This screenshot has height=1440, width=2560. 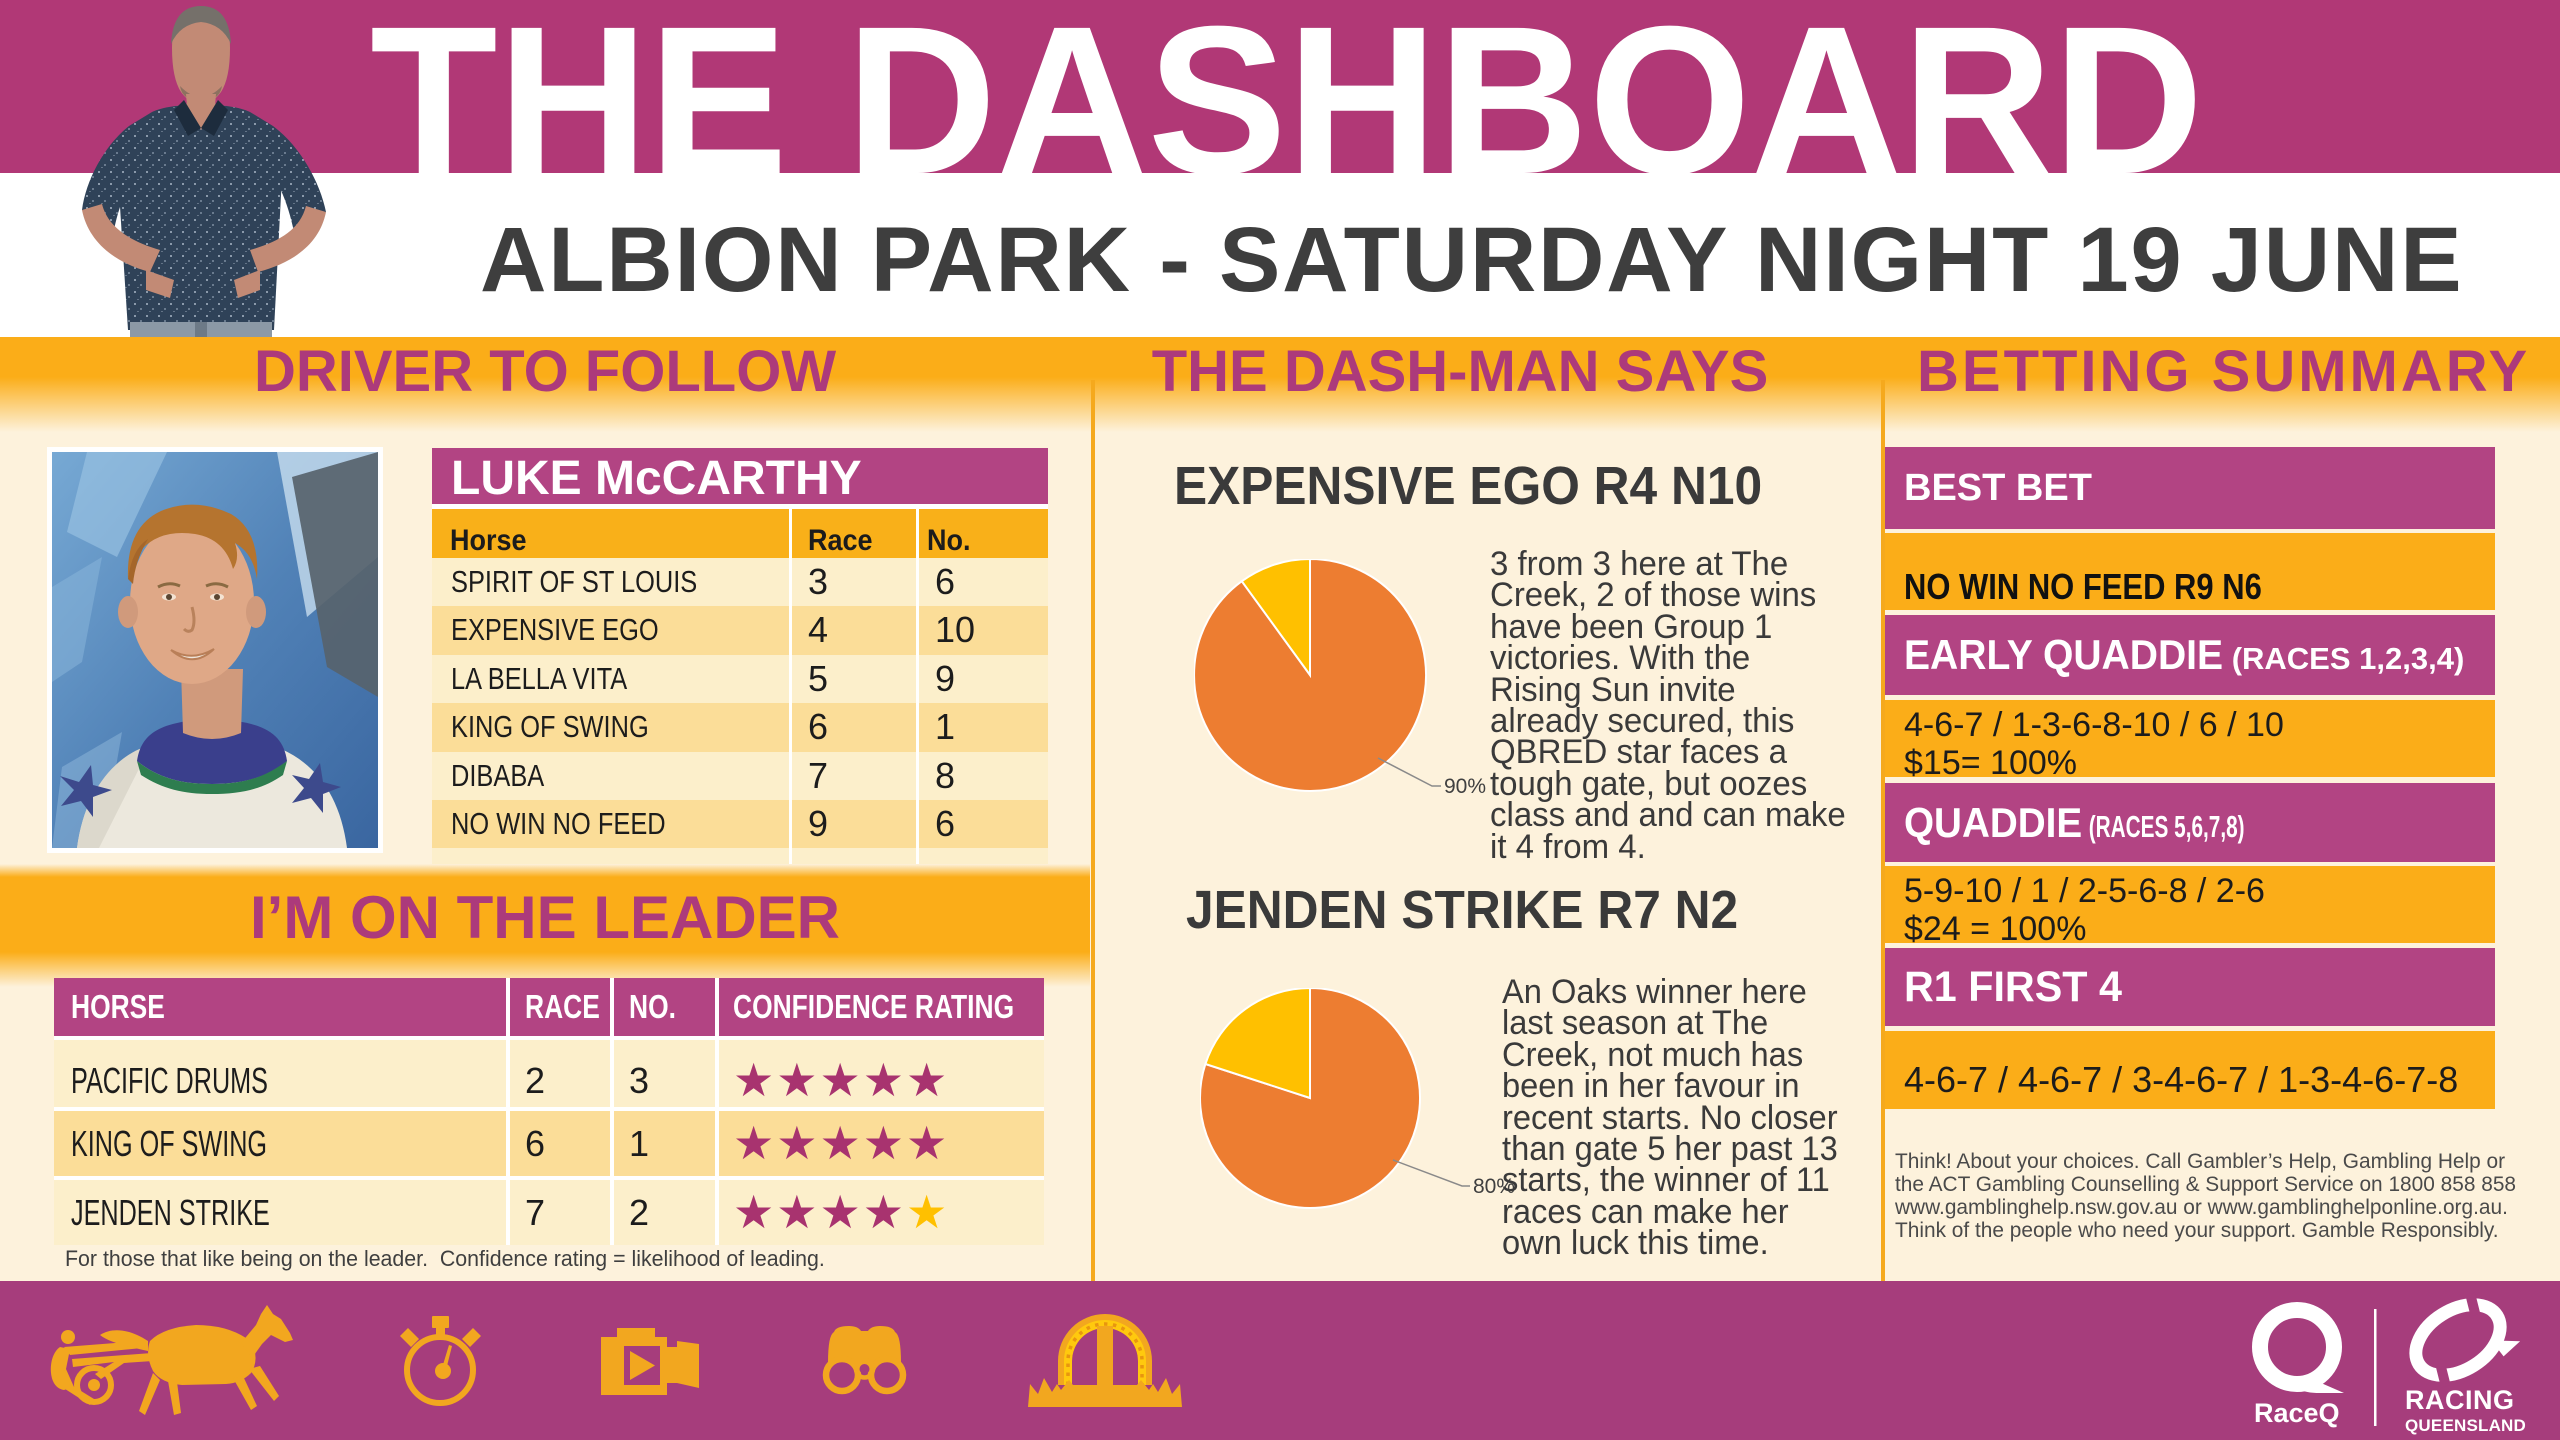 I want to click on svg-text: 90%, so click(x=1465, y=786).